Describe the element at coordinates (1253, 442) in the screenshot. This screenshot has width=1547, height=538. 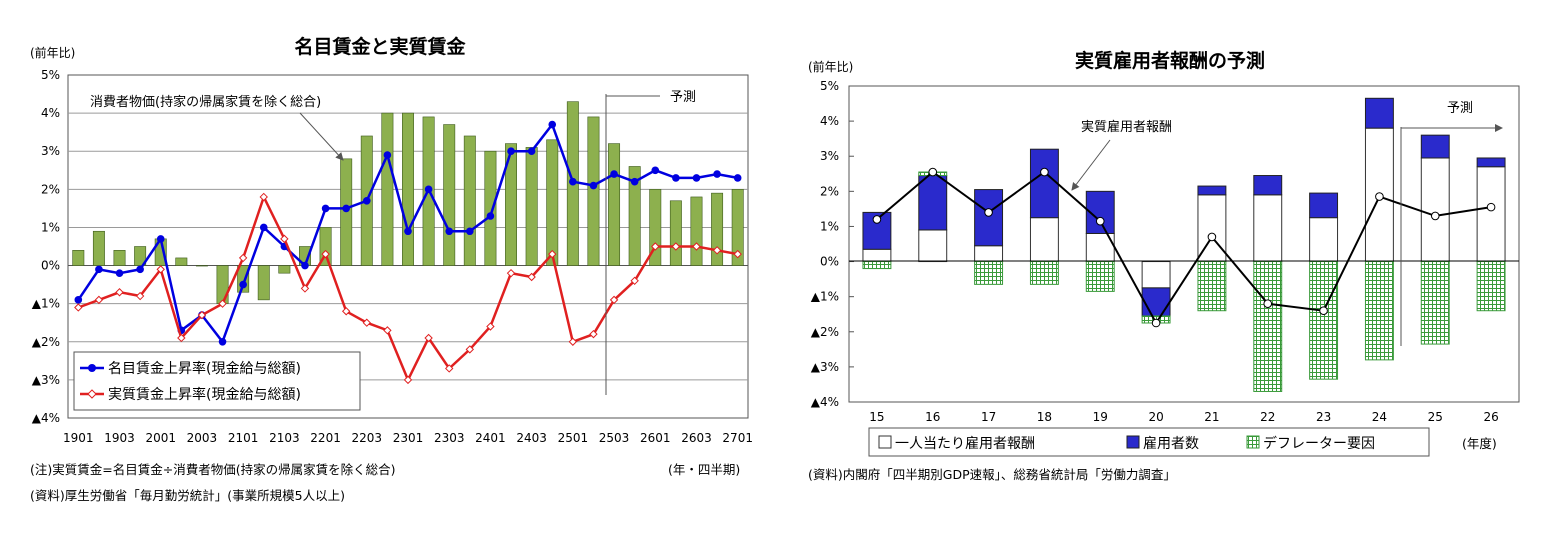
I see `right-legend-deflator-swatch` at that location.